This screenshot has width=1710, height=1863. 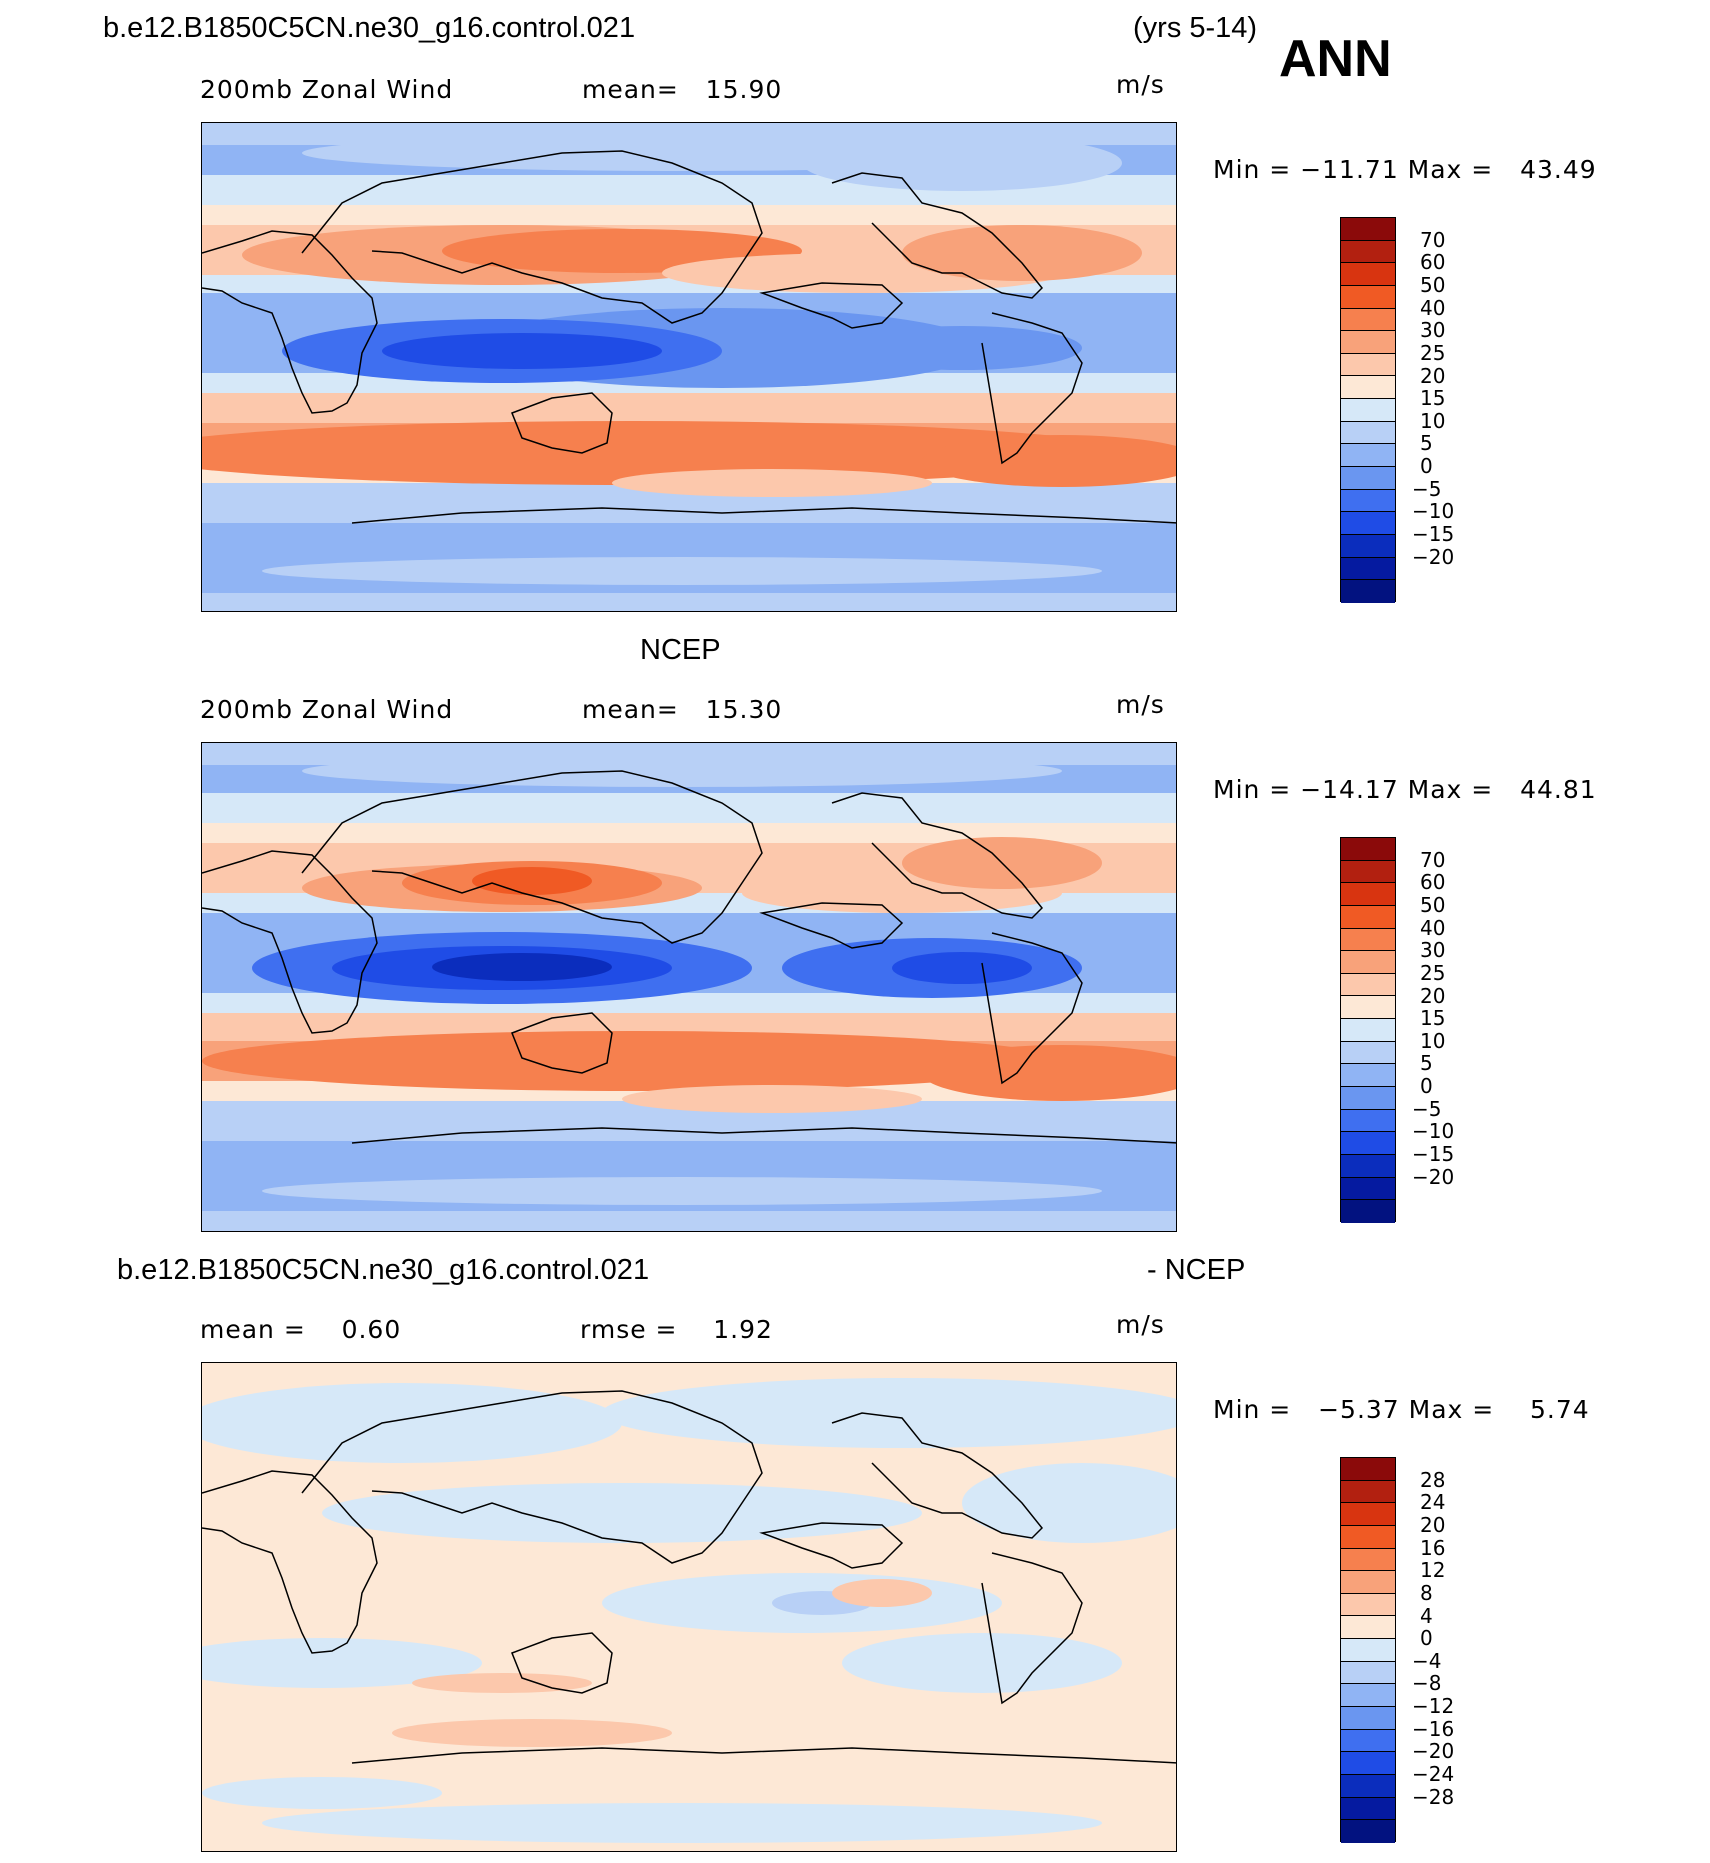 What do you see at coordinates (1433, 534) in the screenshot?
I see `colorbar-tick-label: −15` at bounding box center [1433, 534].